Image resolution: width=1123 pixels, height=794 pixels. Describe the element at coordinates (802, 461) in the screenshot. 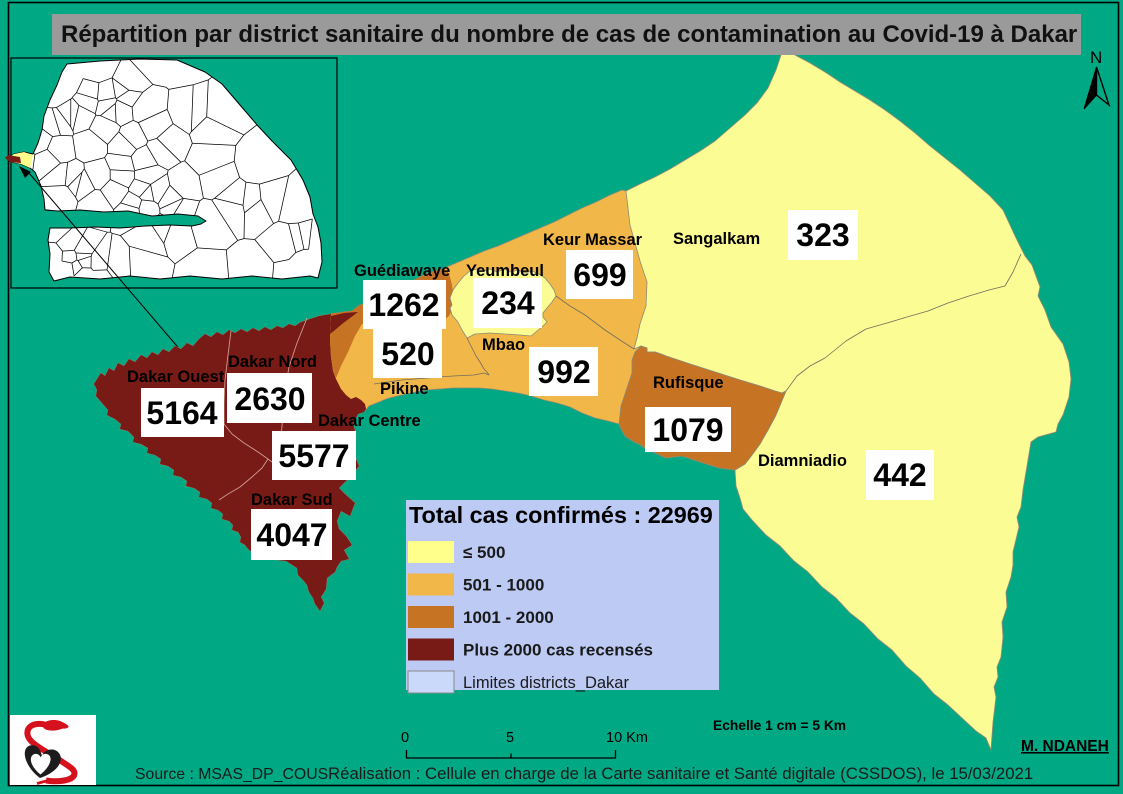

I see `svg-text: Diamniadio` at that location.